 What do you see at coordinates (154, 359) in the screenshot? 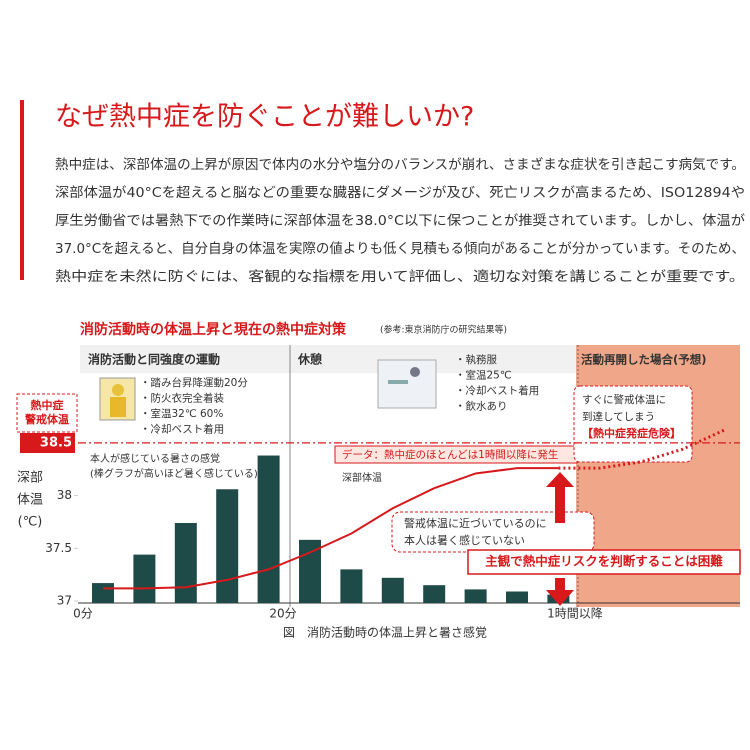
I see `section-title: 消防活動と同強度の運動` at bounding box center [154, 359].